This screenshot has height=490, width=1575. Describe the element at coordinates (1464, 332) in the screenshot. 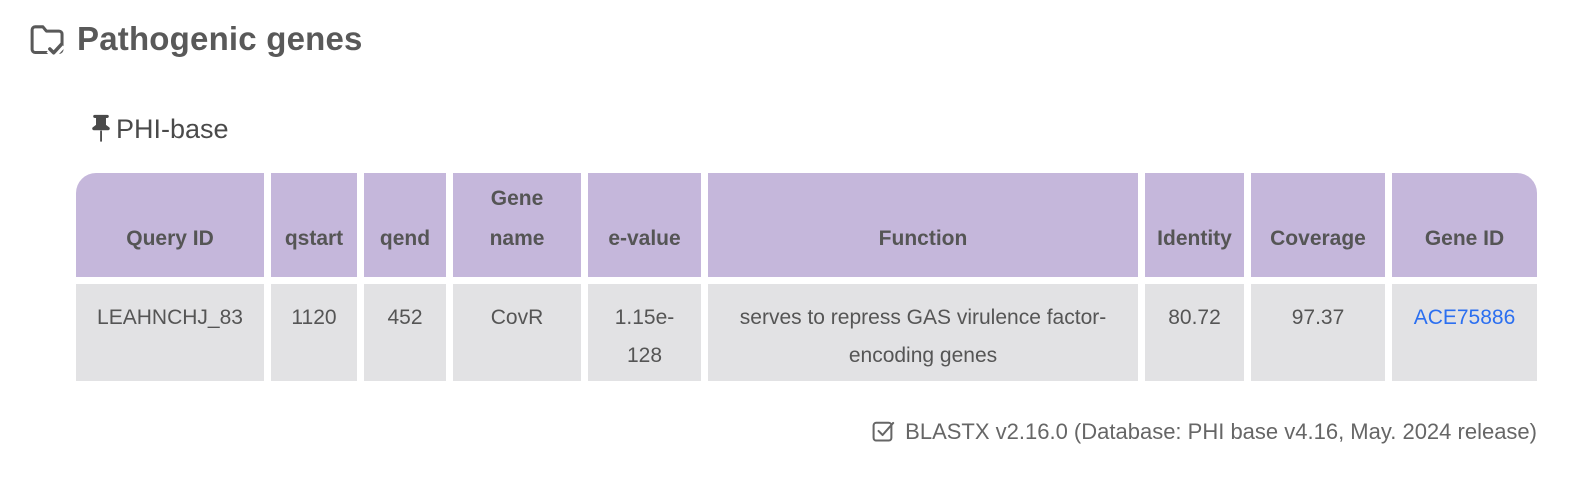

I see `cell-gene-id: ACE75886` at that location.